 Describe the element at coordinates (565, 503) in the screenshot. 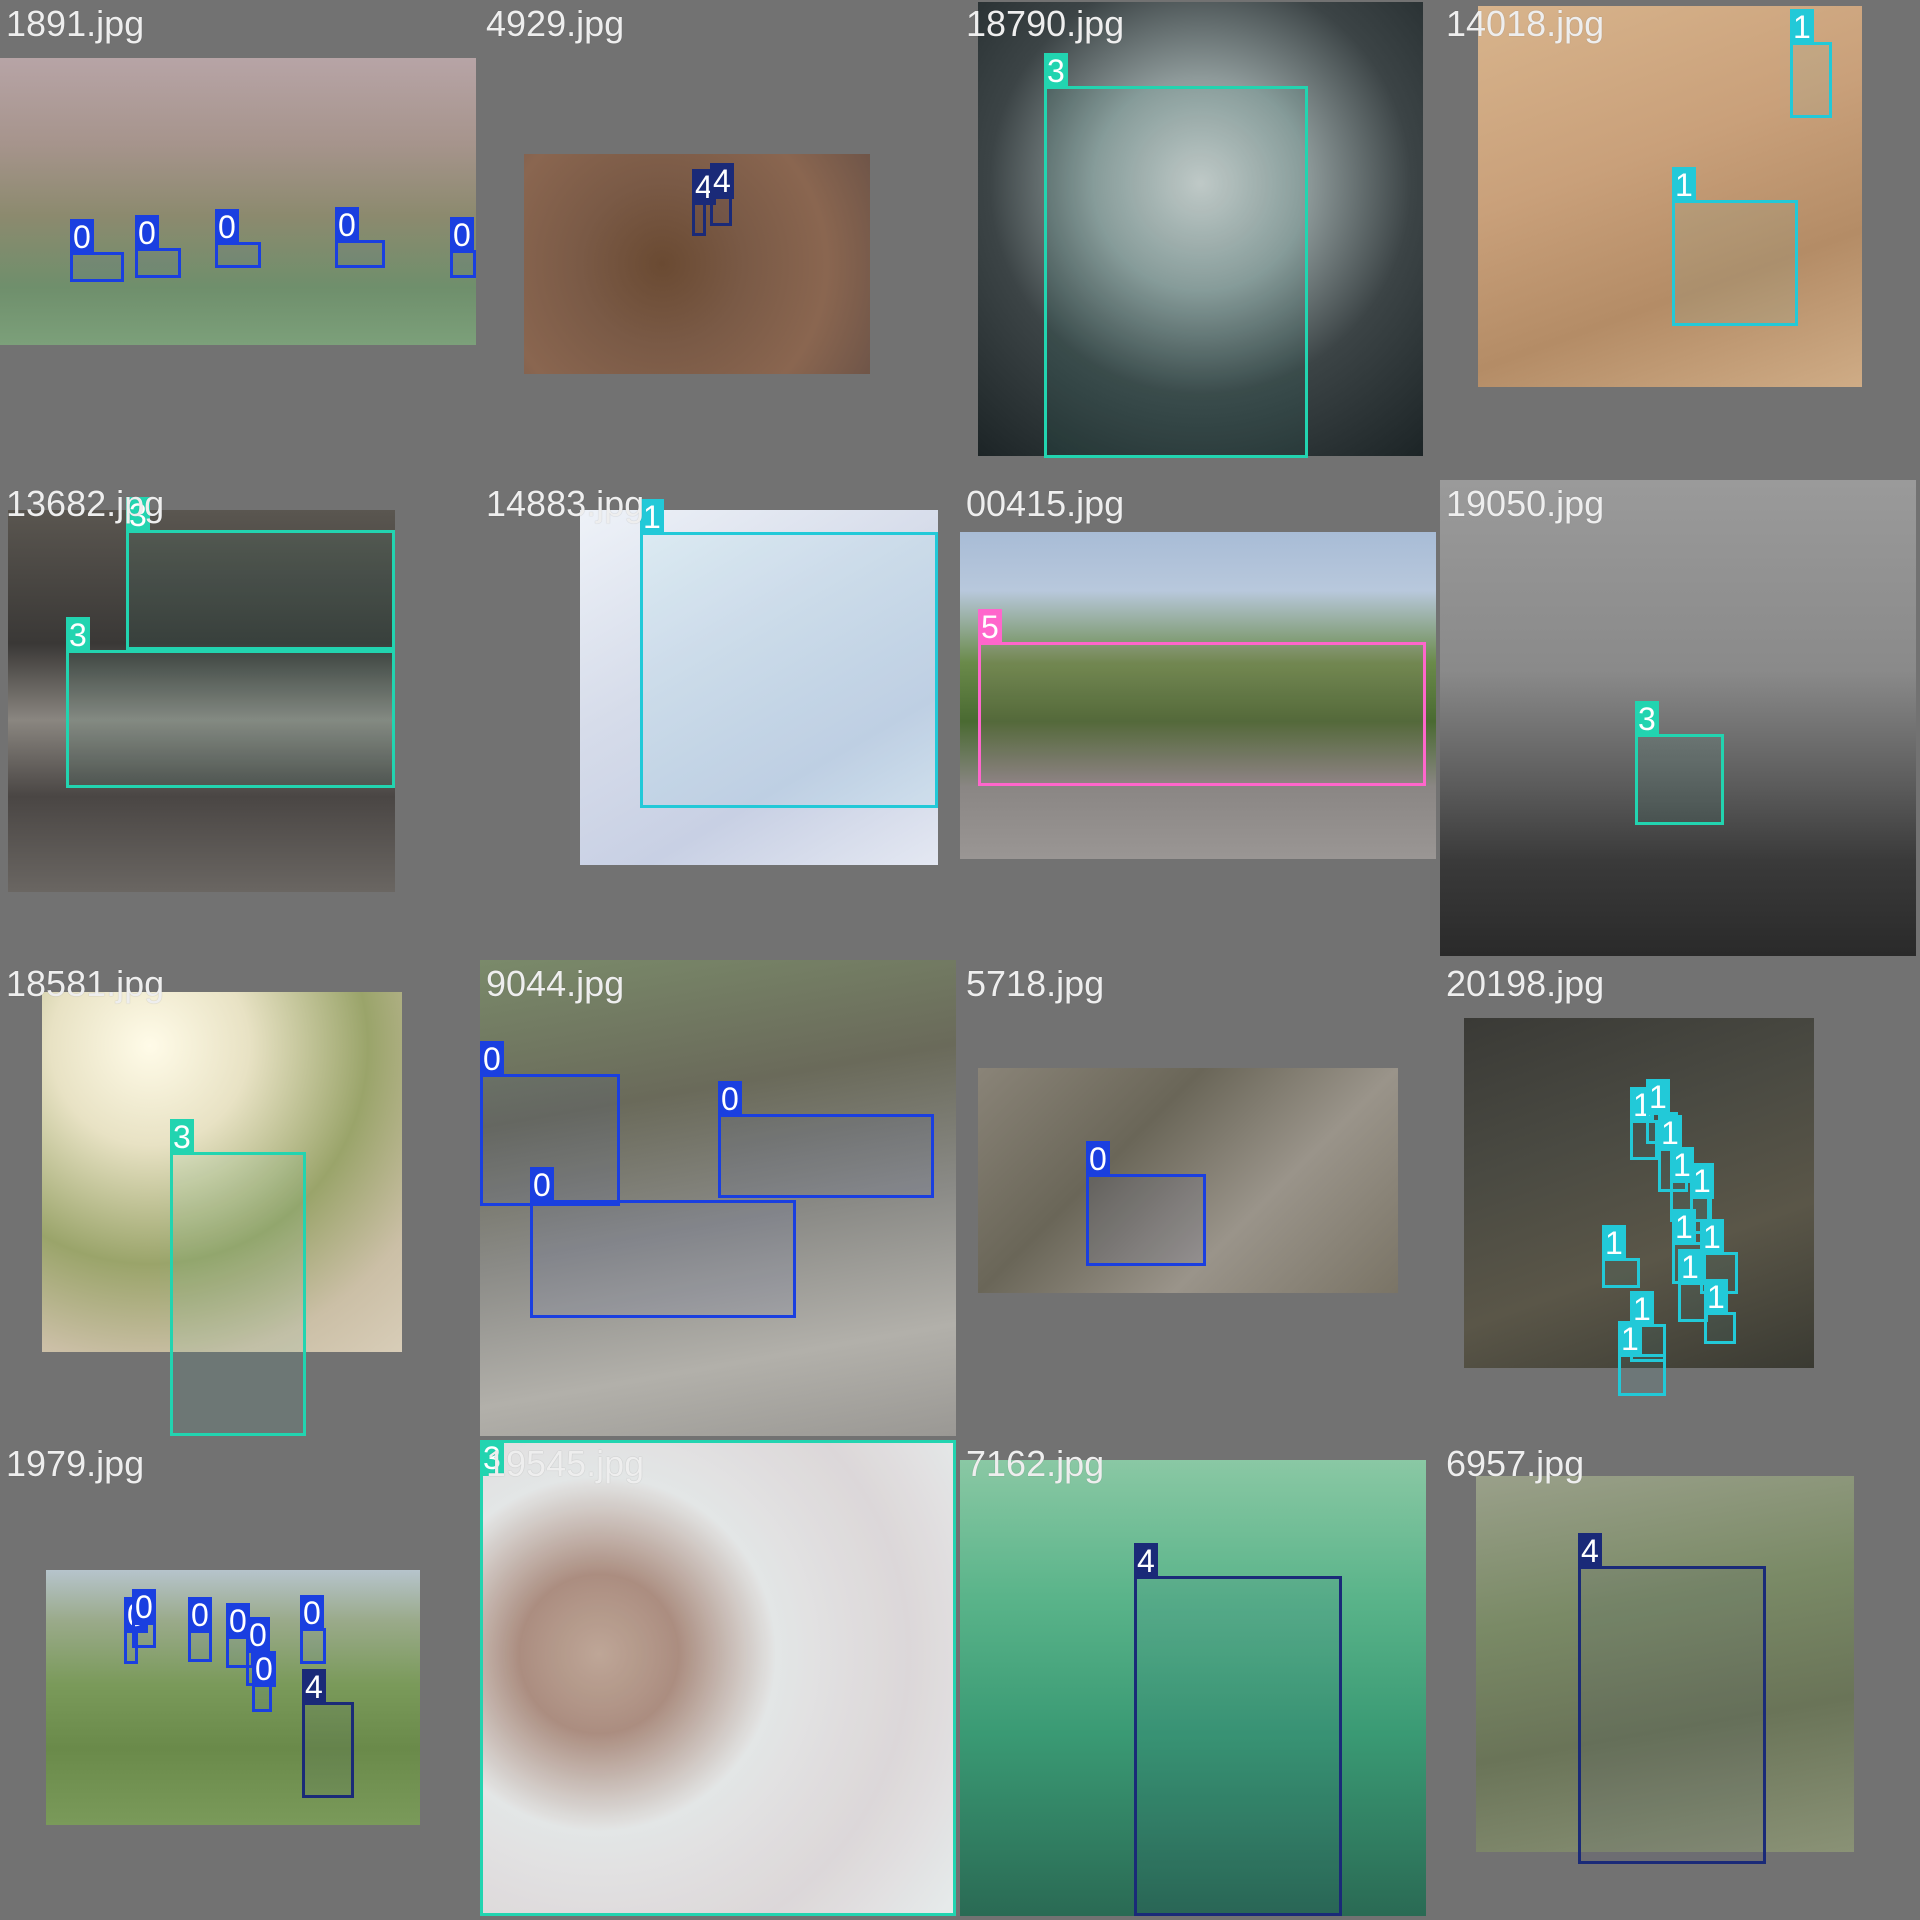

I see `tile-filename: 14883.jpg` at that location.